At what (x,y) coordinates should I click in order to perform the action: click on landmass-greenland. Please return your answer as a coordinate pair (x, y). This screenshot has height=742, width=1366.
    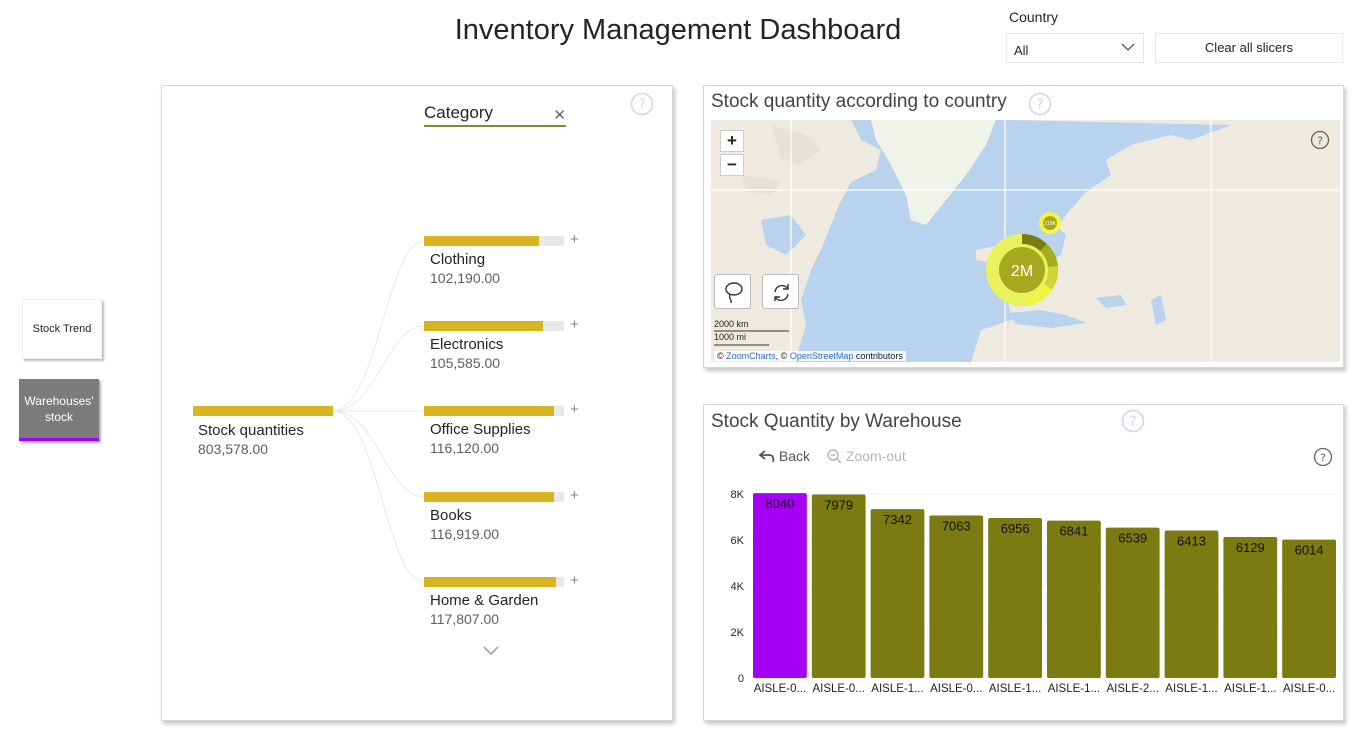
    Looking at the image, I should click on (933, 172).